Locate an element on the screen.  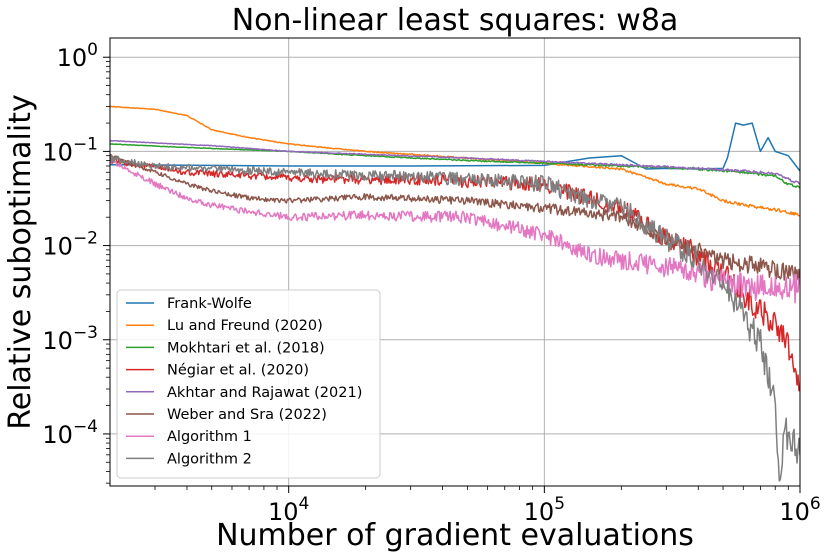
chart-title: Non-linear least squares: w8a is located at coordinates (455, 20).